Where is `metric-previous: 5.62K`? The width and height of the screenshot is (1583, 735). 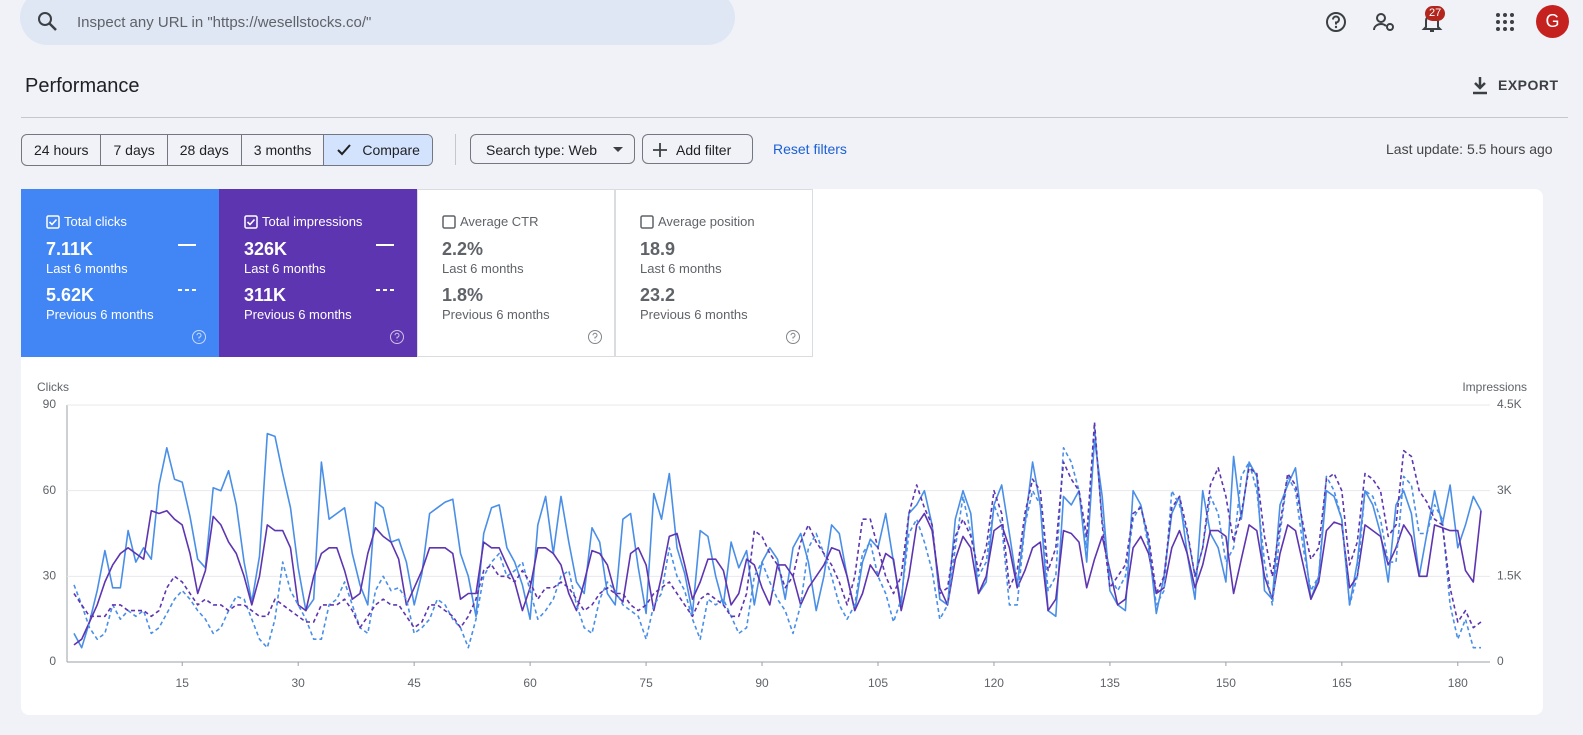 metric-previous: 5.62K is located at coordinates (70, 295).